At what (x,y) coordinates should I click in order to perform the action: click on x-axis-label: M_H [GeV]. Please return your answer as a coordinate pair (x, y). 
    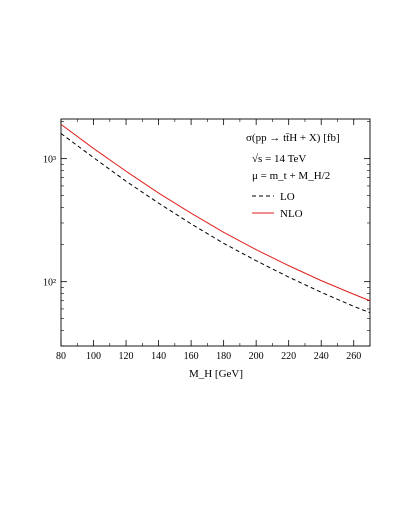
    Looking at the image, I should click on (216, 374).